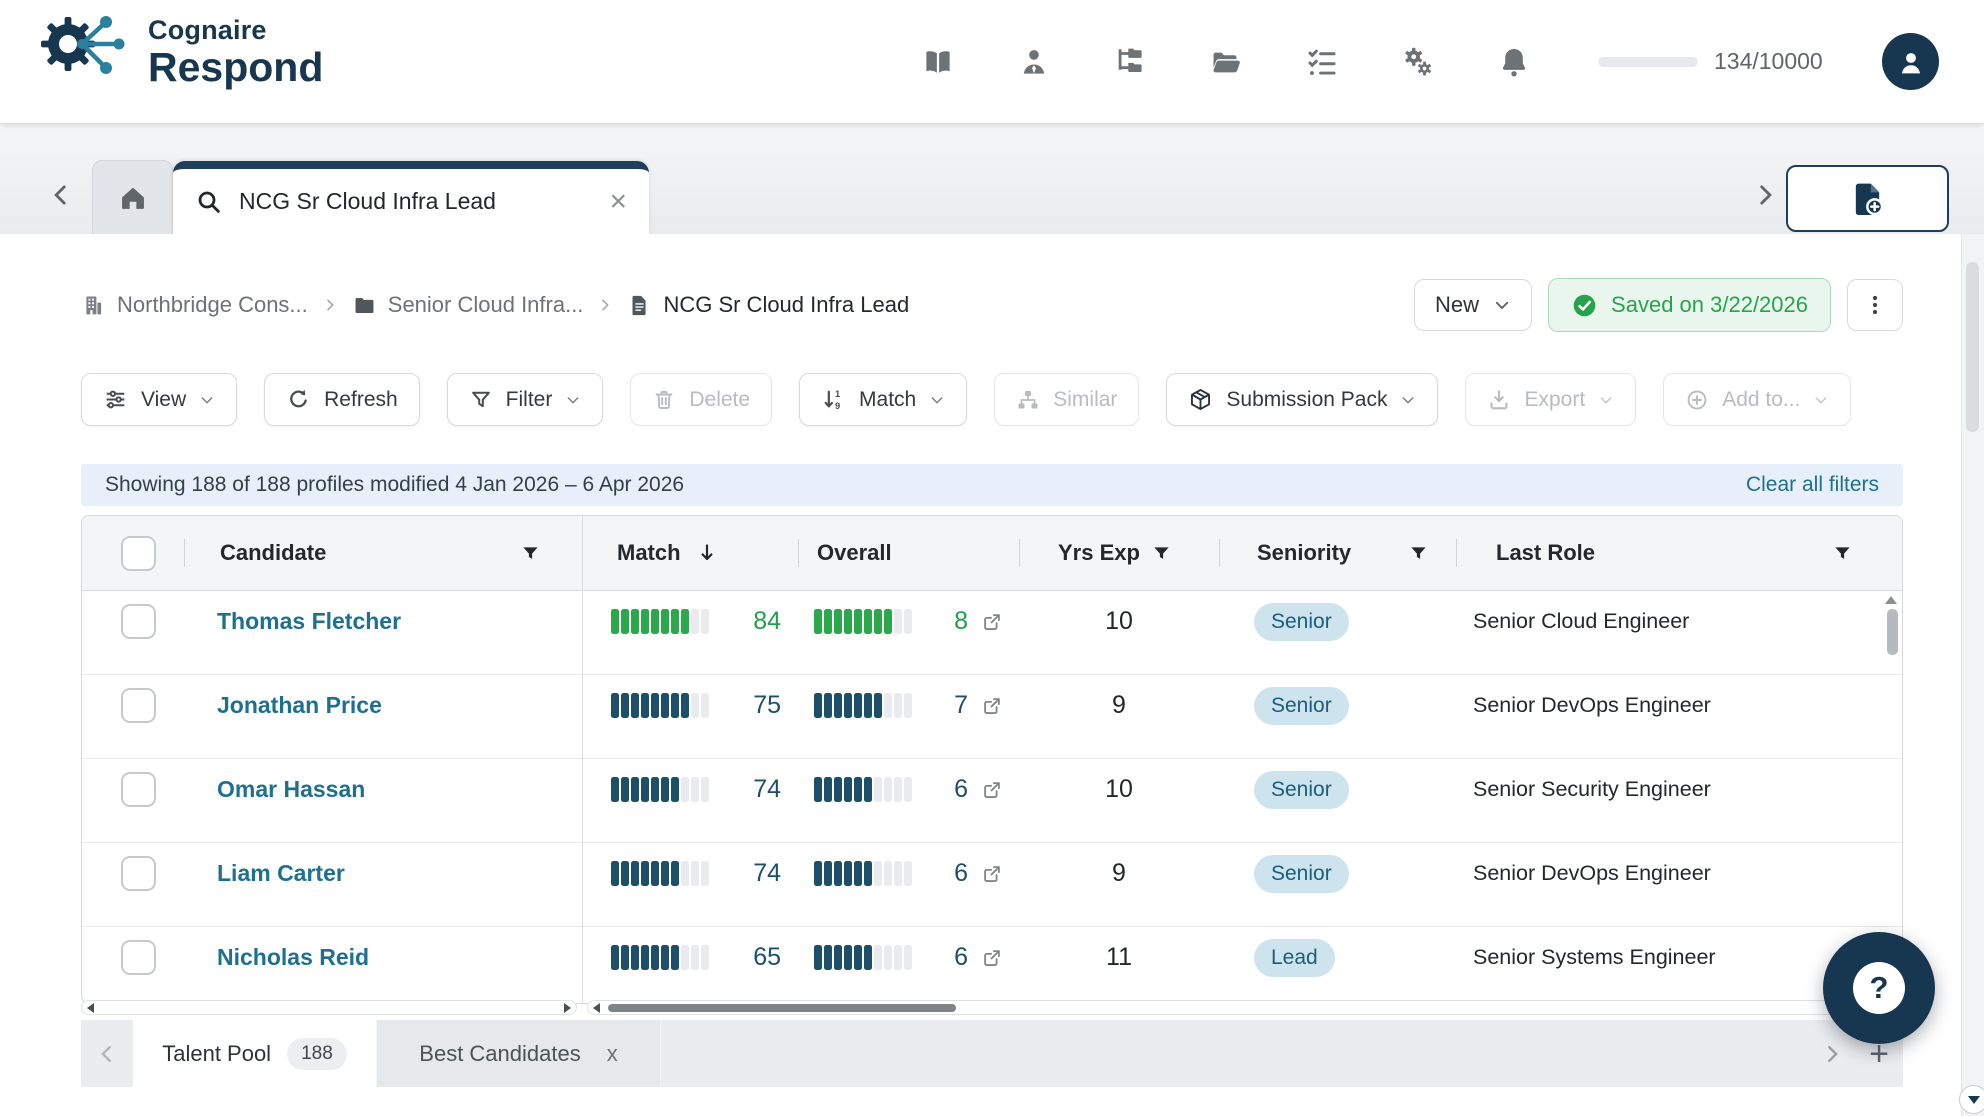 The width and height of the screenshot is (1984, 1116). What do you see at coordinates (1302, 399) in the screenshot?
I see `submission-pack-button: Submission Pack` at bounding box center [1302, 399].